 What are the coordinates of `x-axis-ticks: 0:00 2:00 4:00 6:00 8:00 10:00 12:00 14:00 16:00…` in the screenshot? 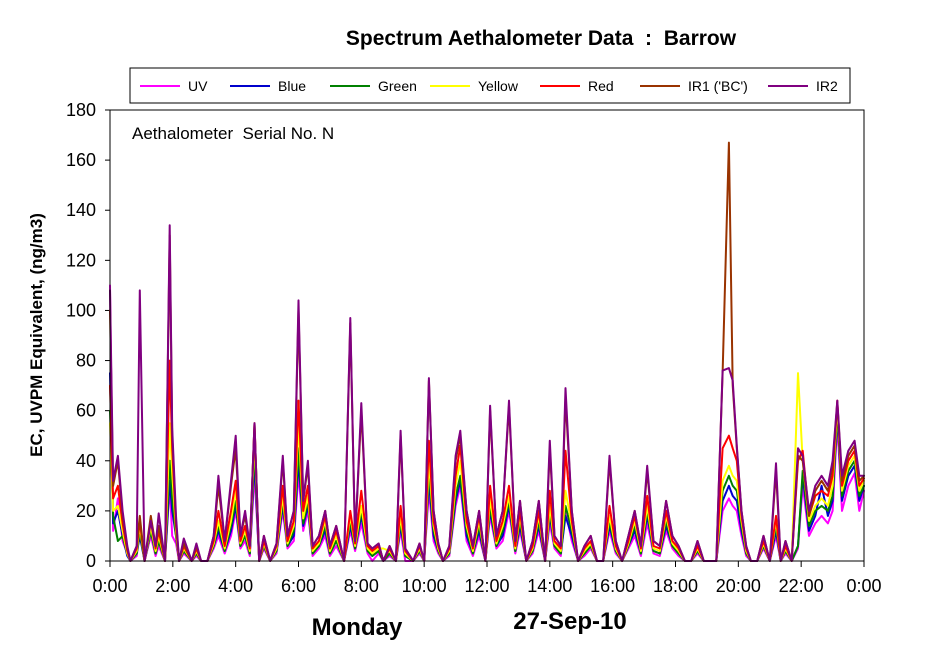 It's located at (487, 578).